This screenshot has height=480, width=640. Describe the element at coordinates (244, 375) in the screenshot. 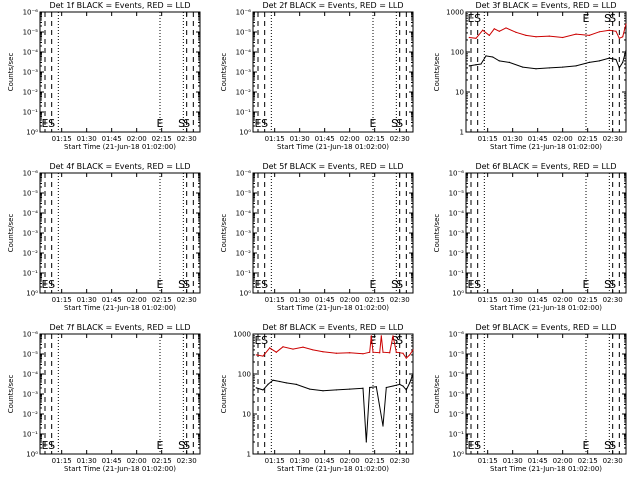

I see `y-tick-label: 100` at that location.